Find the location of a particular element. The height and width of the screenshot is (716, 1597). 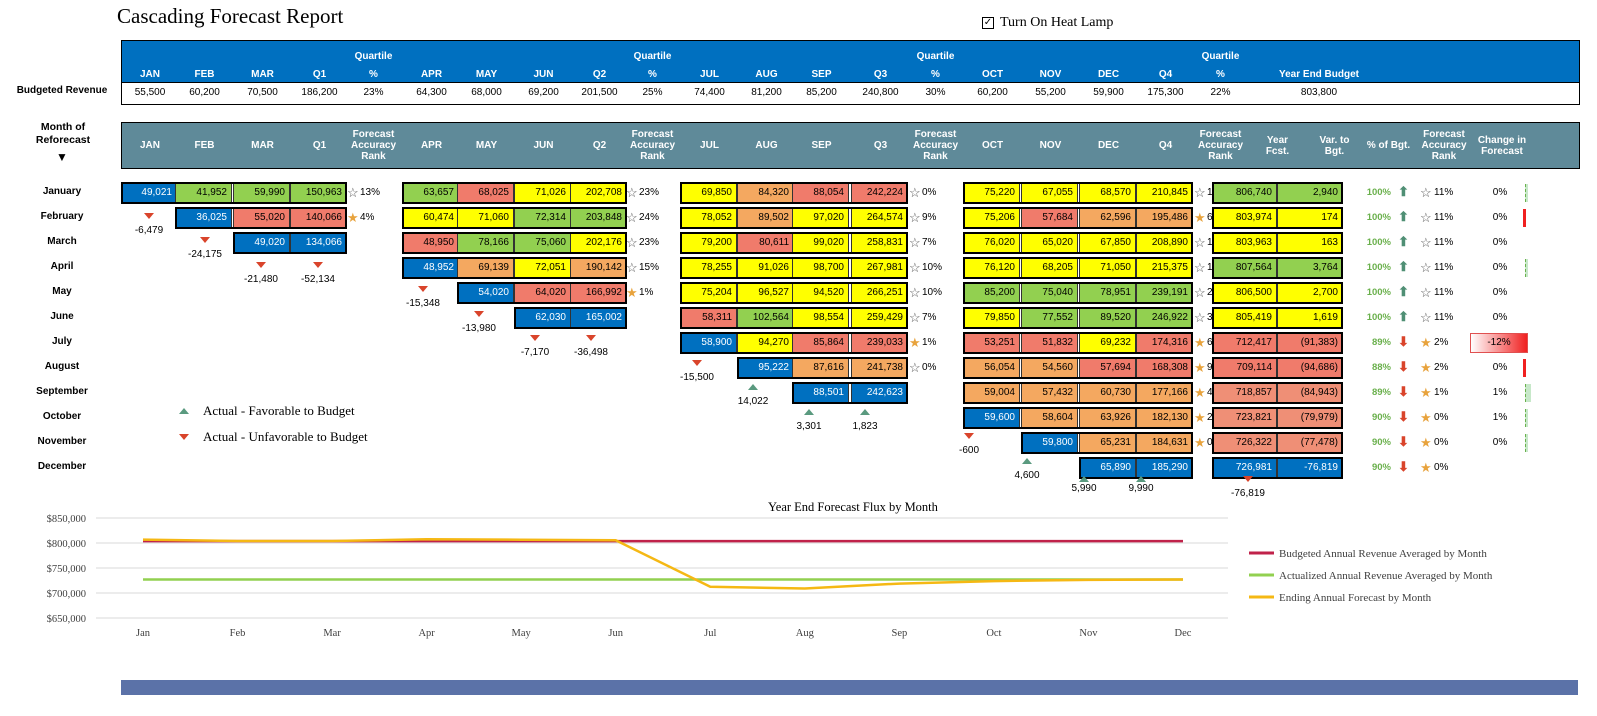

forecast-cell: 71,060 is located at coordinates (485, 218).